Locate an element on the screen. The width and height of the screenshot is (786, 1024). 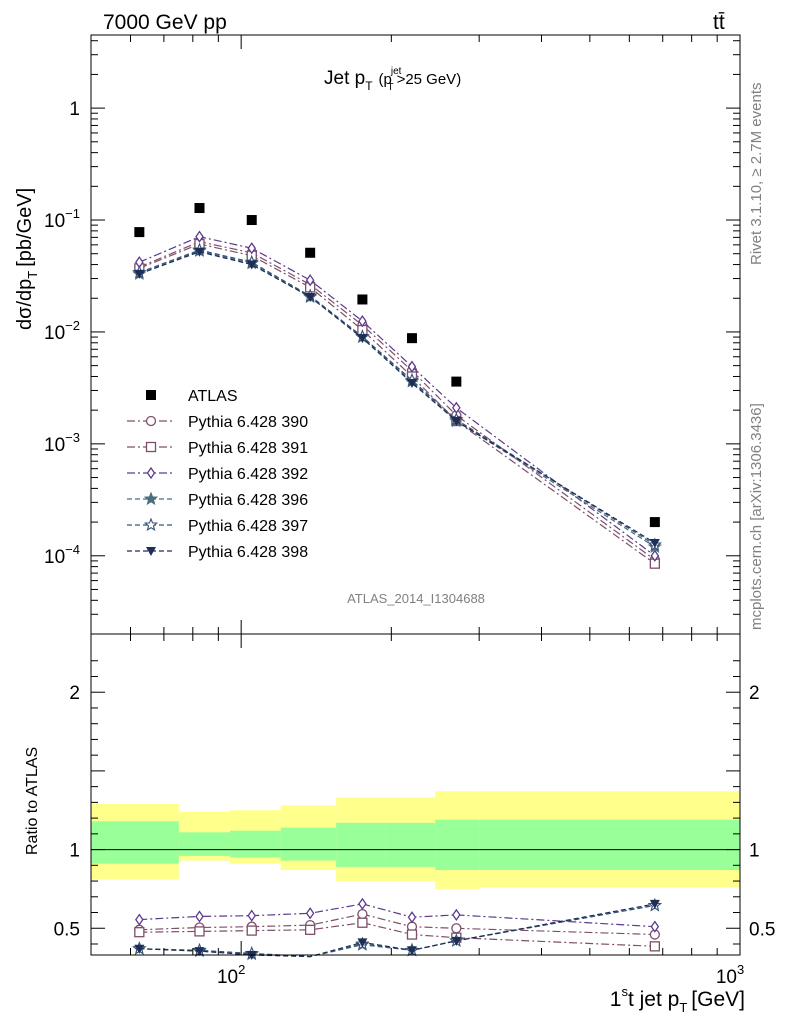
legend-label: Pythia 6.428 397 is located at coordinates (248, 526).